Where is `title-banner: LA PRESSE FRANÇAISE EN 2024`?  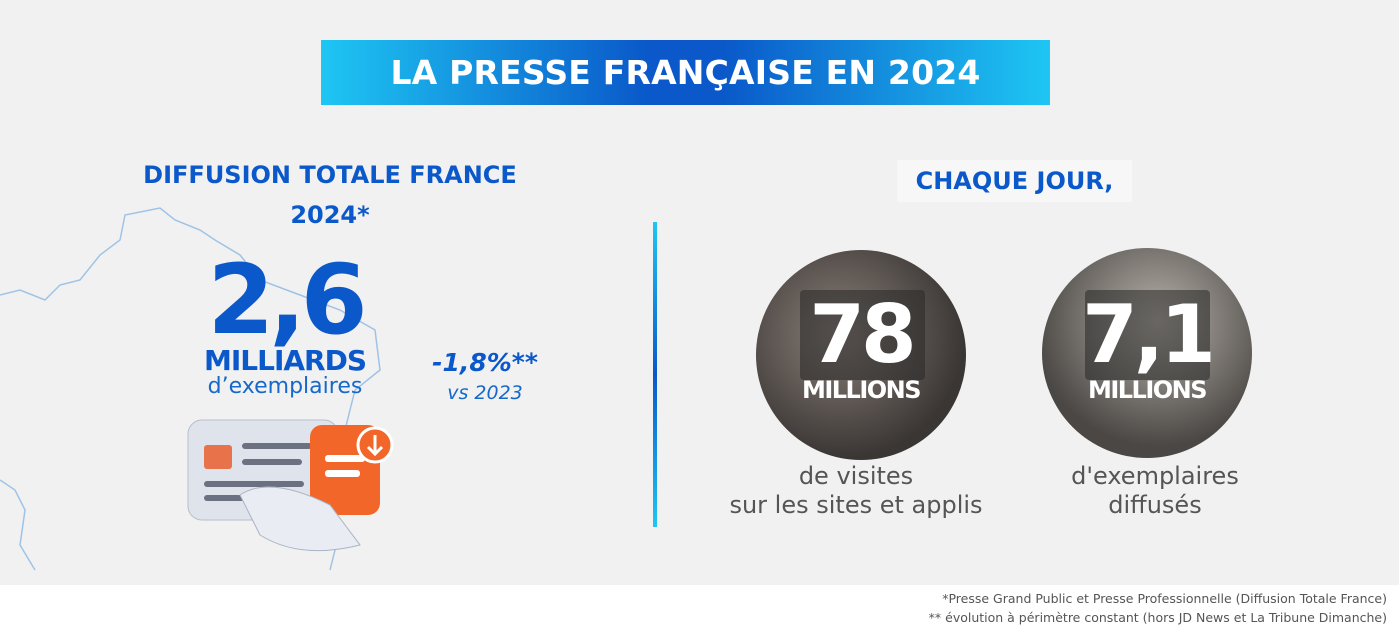
title-banner: LA PRESSE FRANÇAISE EN 2024 is located at coordinates (685, 72).